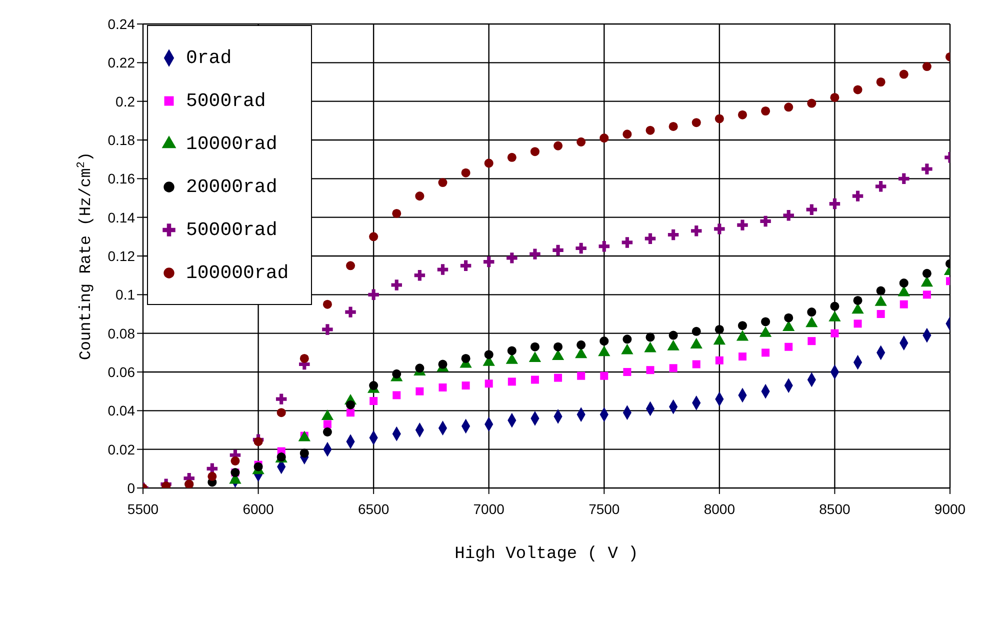 This screenshot has width=990, height=630. I want to click on x-tick-label: 8000, so click(720, 508).